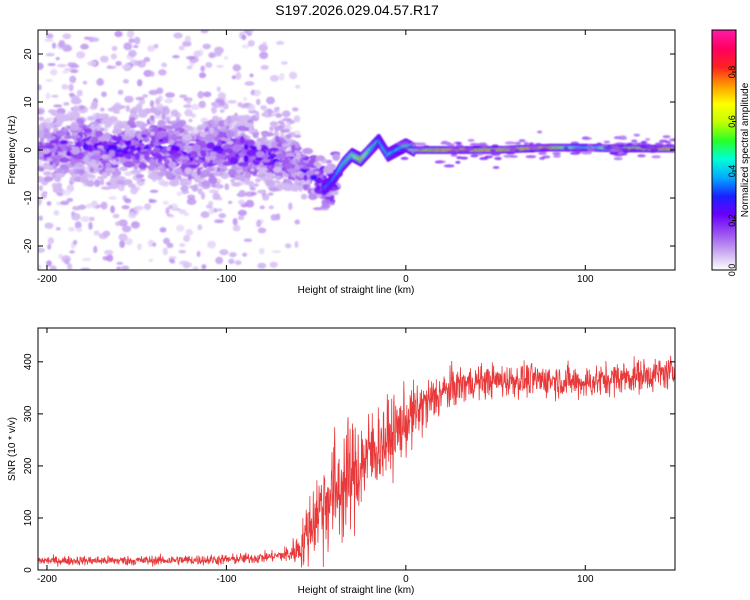  What do you see at coordinates (732, 72) in the screenshot?
I see `colorbar-tick-label: 0.8` at bounding box center [732, 72].